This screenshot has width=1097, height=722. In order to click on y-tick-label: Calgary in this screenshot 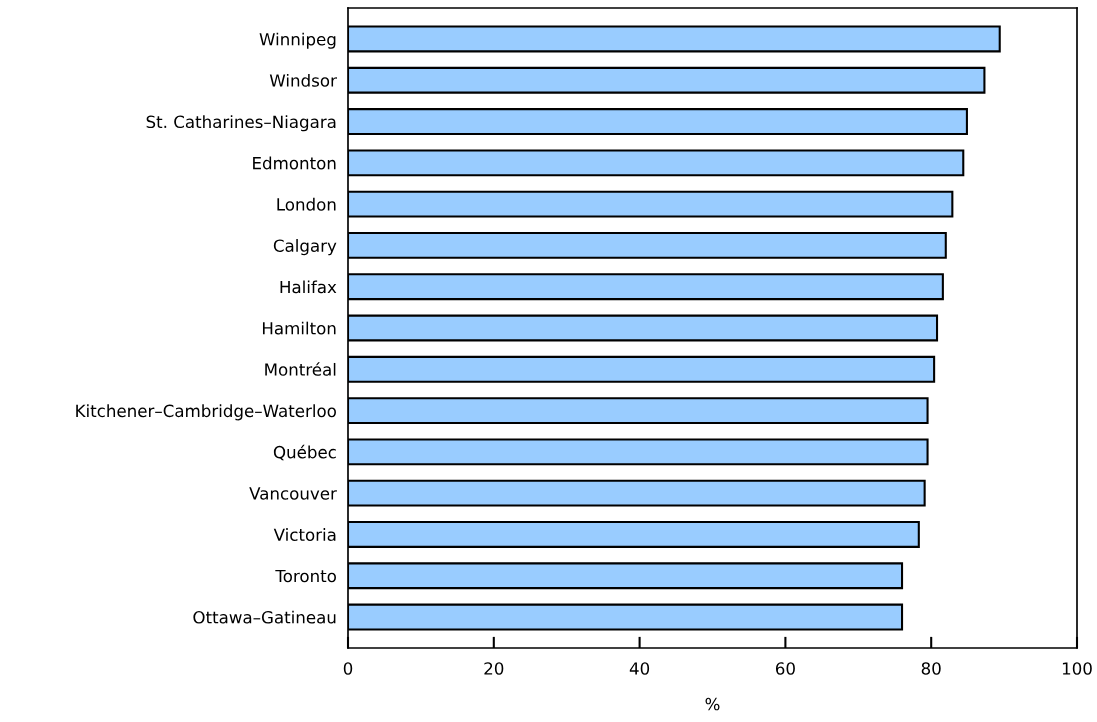, I will do `click(305, 247)`.